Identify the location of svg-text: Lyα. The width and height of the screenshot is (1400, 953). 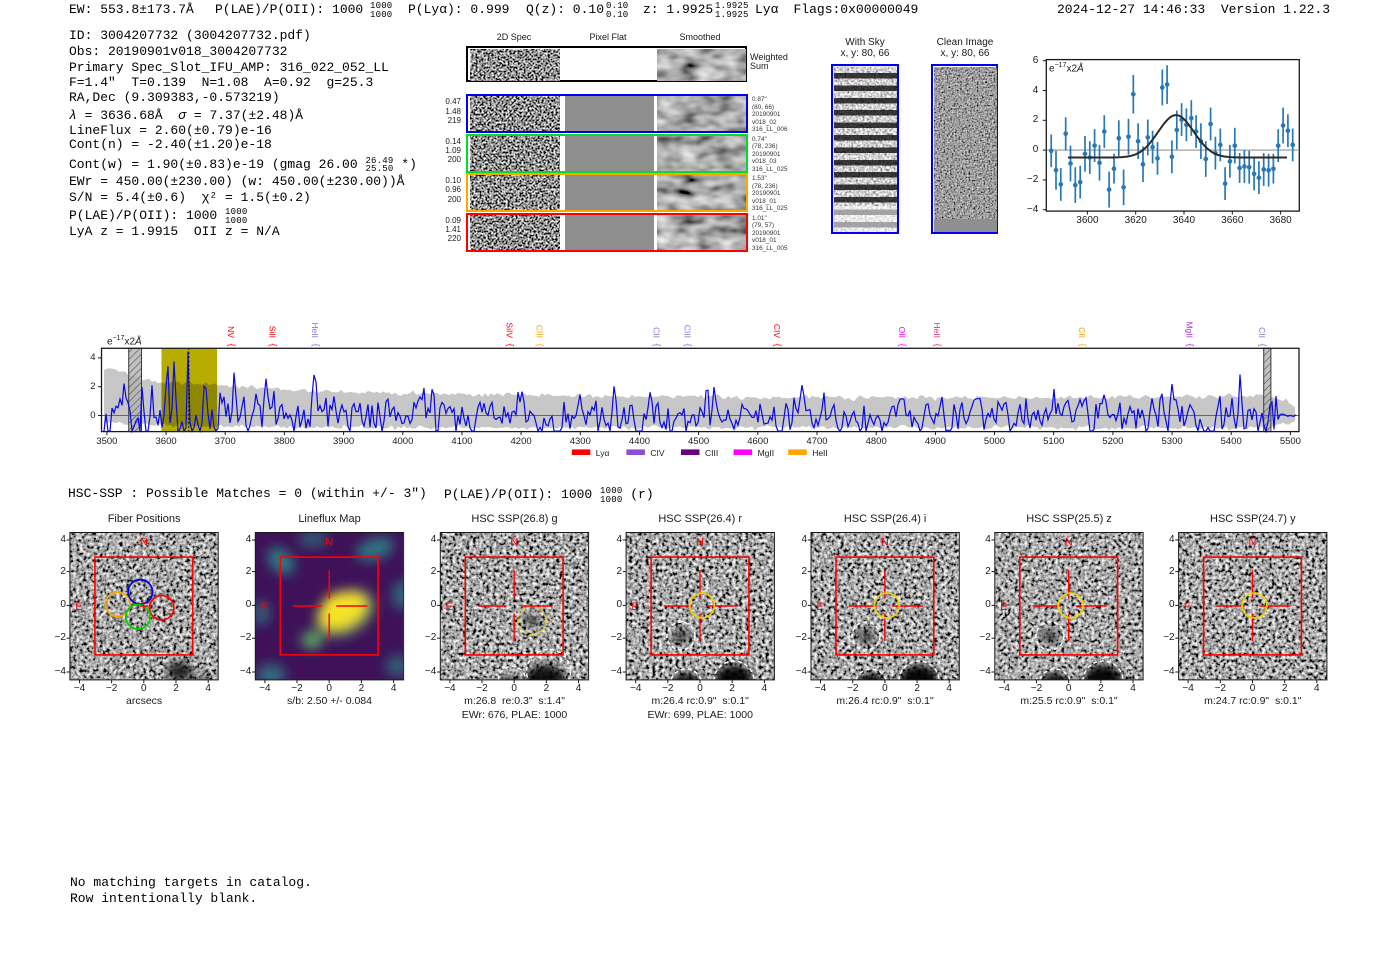
(603, 453).